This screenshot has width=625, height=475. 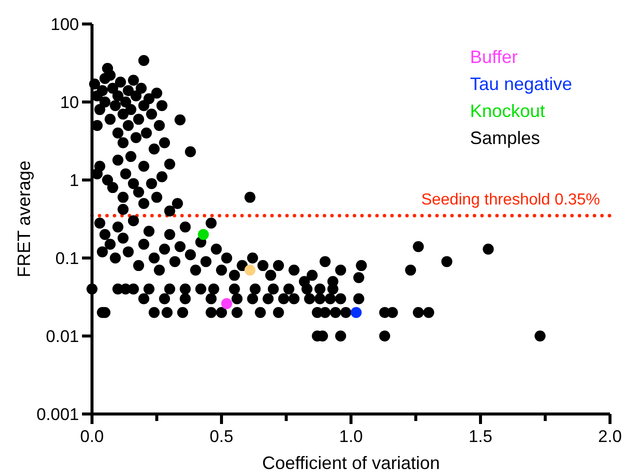 What do you see at coordinates (64, 24) in the screenshot?
I see `y-tick-label: 100` at bounding box center [64, 24].